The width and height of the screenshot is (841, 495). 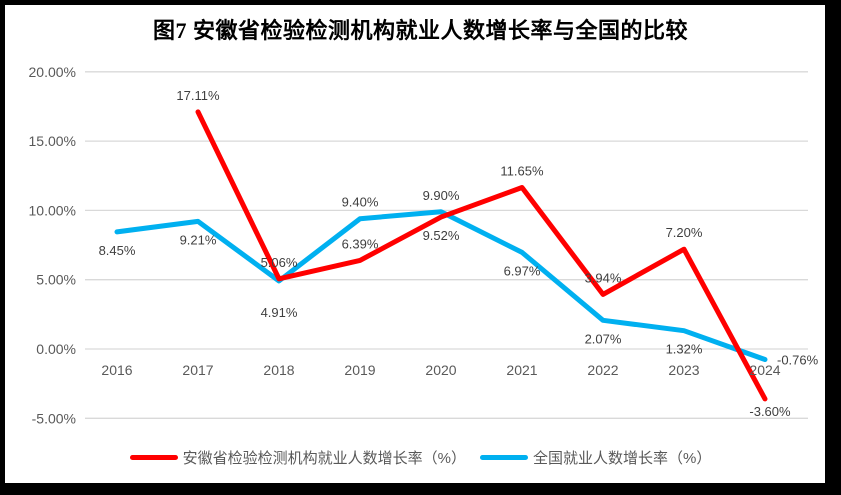 What do you see at coordinates (197, 370) in the screenshot?
I see `x-axis-year-label: 2017` at bounding box center [197, 370].